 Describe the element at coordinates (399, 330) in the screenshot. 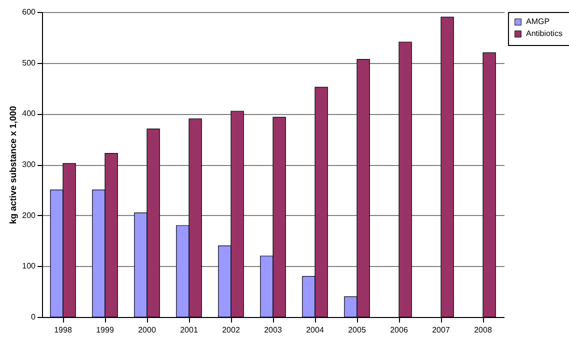

I see `x-tick-label: 2006` at that location.